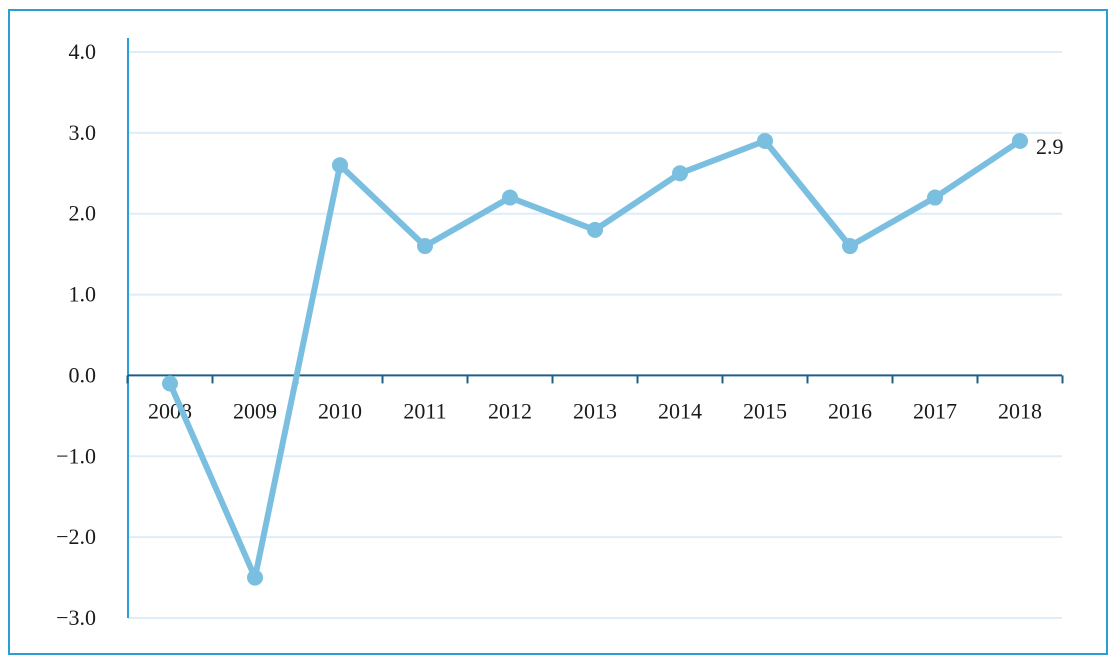  I want to click on x-tick-label: 2016, so click(850, 410).